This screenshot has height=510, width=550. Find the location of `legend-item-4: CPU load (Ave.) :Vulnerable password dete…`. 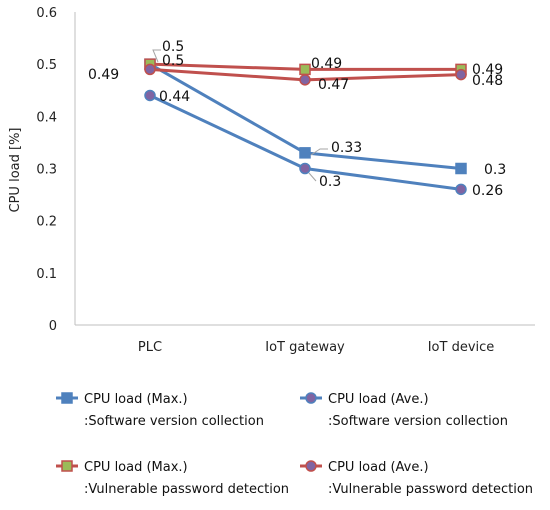

legend-item-4: CPU load (Ave.) :Vulnerable password dete… is located at coordinates (416, 478).